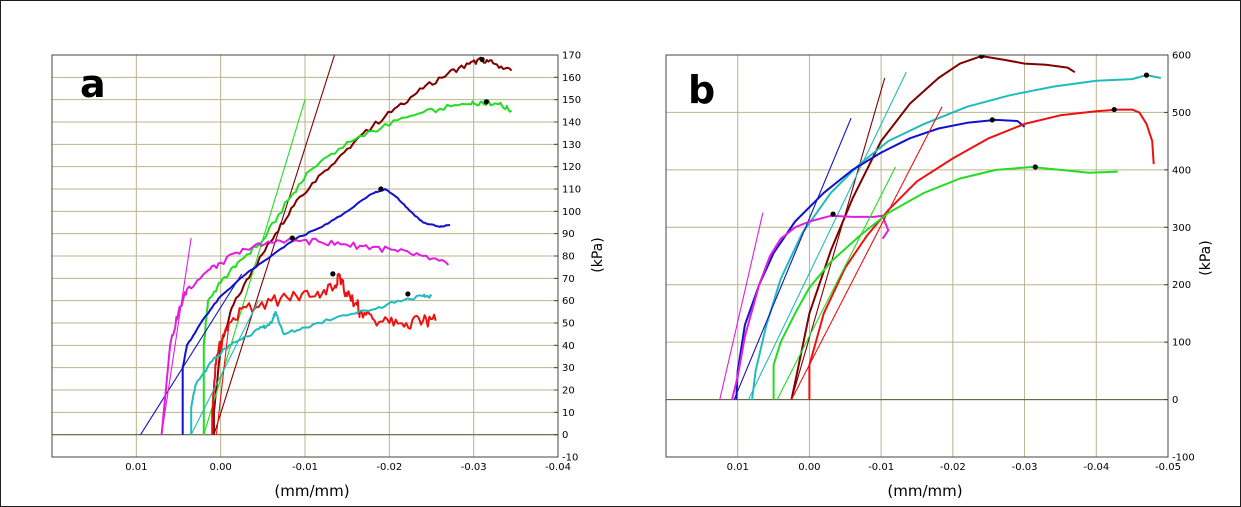 The height and width of the screenshot is (507, 1241). Describe the element at coordinates (568, 324) in the screenshot. I see `y-tick-label: 50` at that location.